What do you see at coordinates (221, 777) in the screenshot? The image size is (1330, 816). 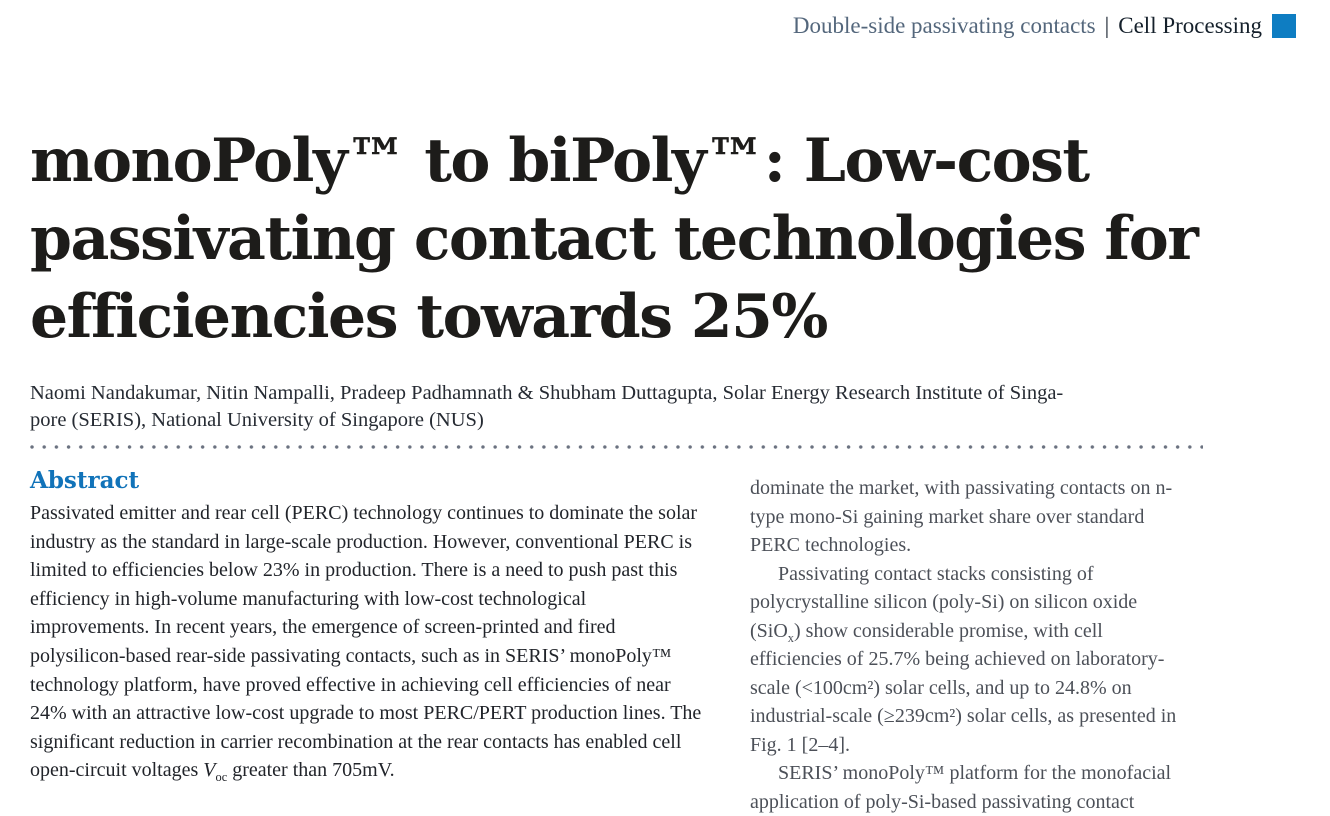 I see `voc-subscript: oc` at bounding box center [221, 777].